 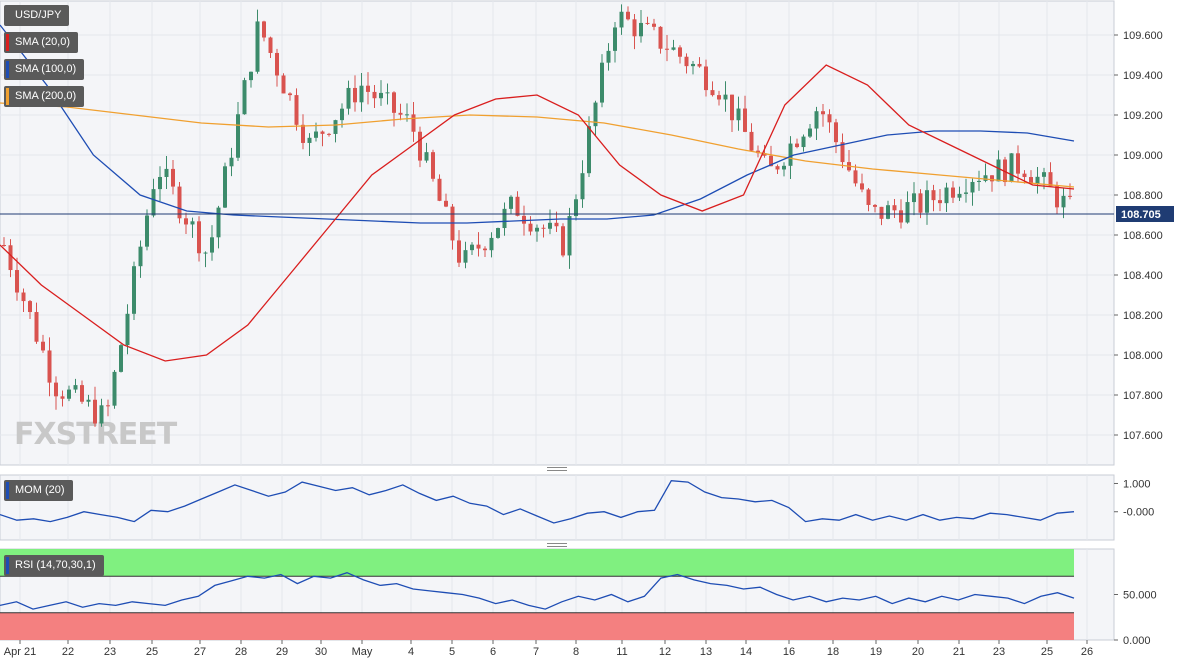 I want to click on rsi-overbought-zone, so click(x=537, y=563).